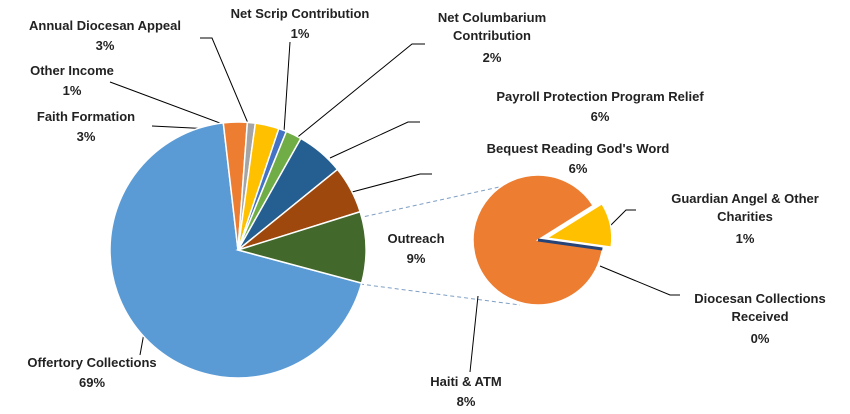 The image size is (850, 414). I want to click on data-label: Bequest Reading God's Word, so click(578, 148).